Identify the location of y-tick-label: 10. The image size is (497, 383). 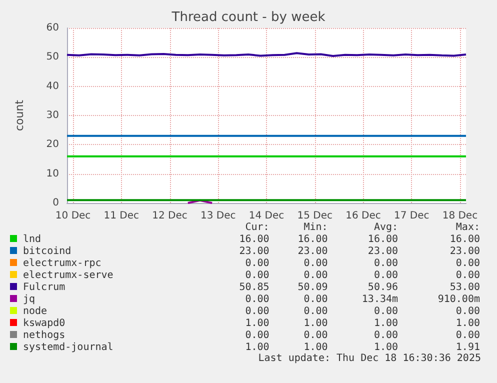
(52, 174).